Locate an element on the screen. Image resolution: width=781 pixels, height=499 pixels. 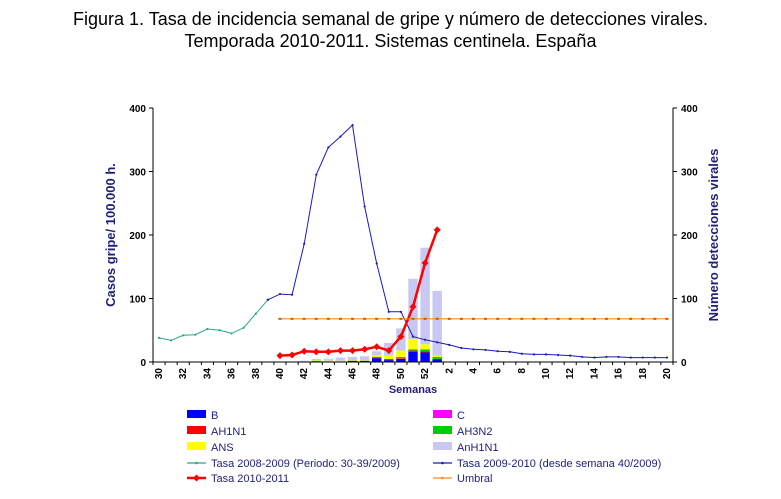
x-tick-label: 10 is located at coordinates (546, 374).